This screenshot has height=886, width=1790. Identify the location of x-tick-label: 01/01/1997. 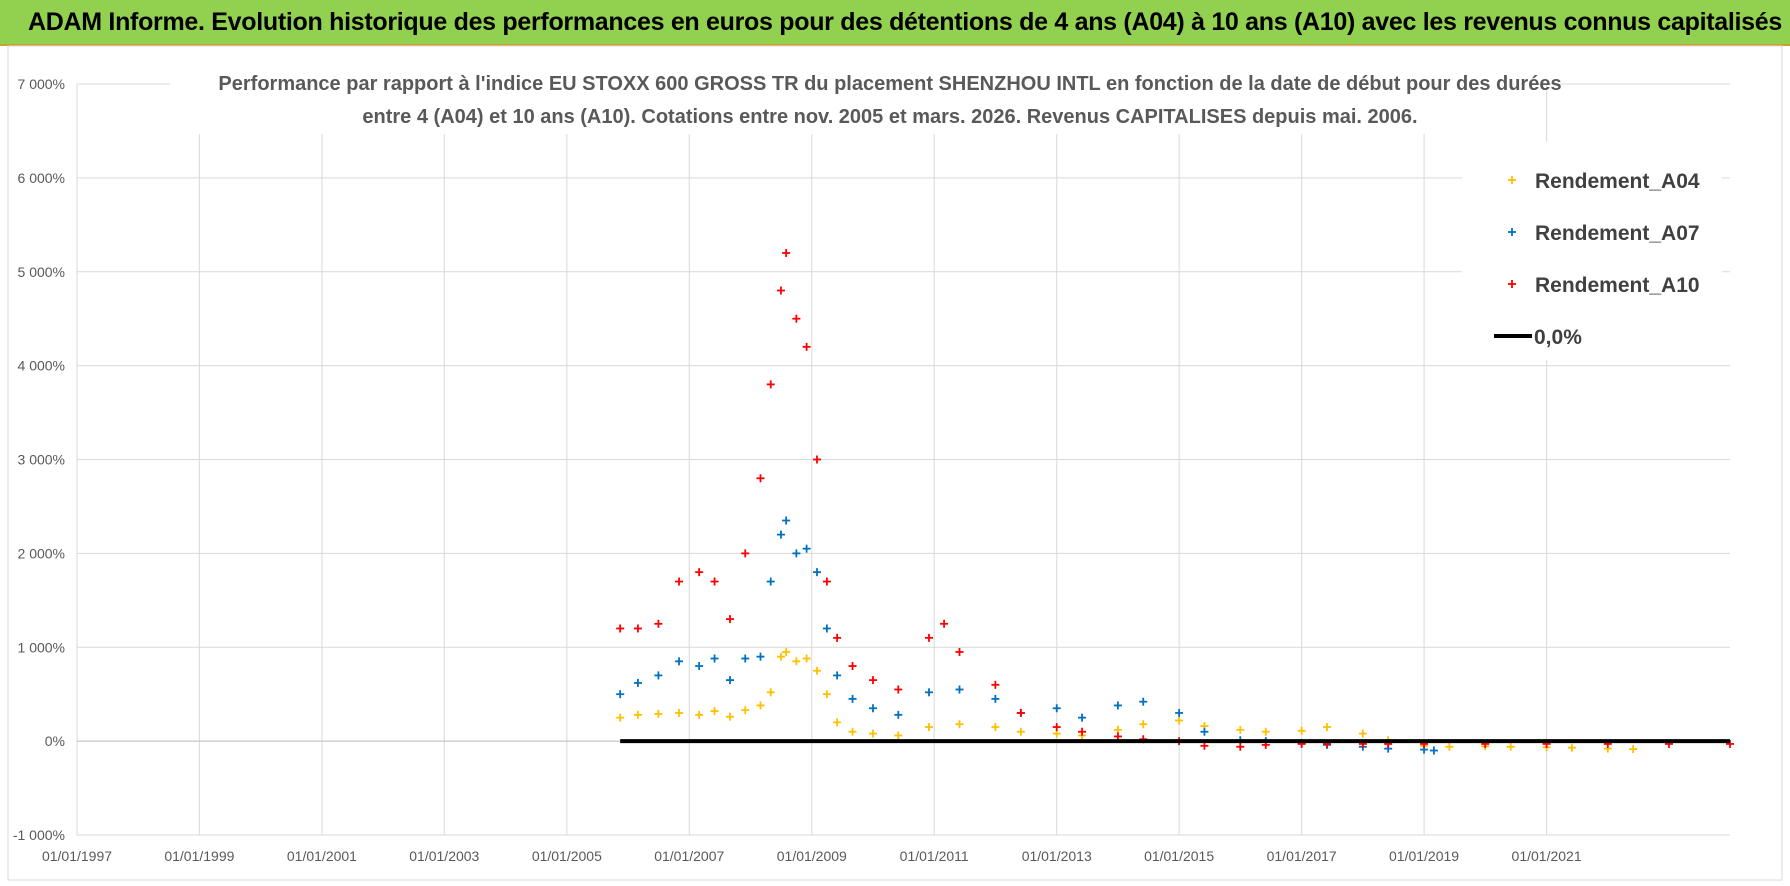
(77, 856).